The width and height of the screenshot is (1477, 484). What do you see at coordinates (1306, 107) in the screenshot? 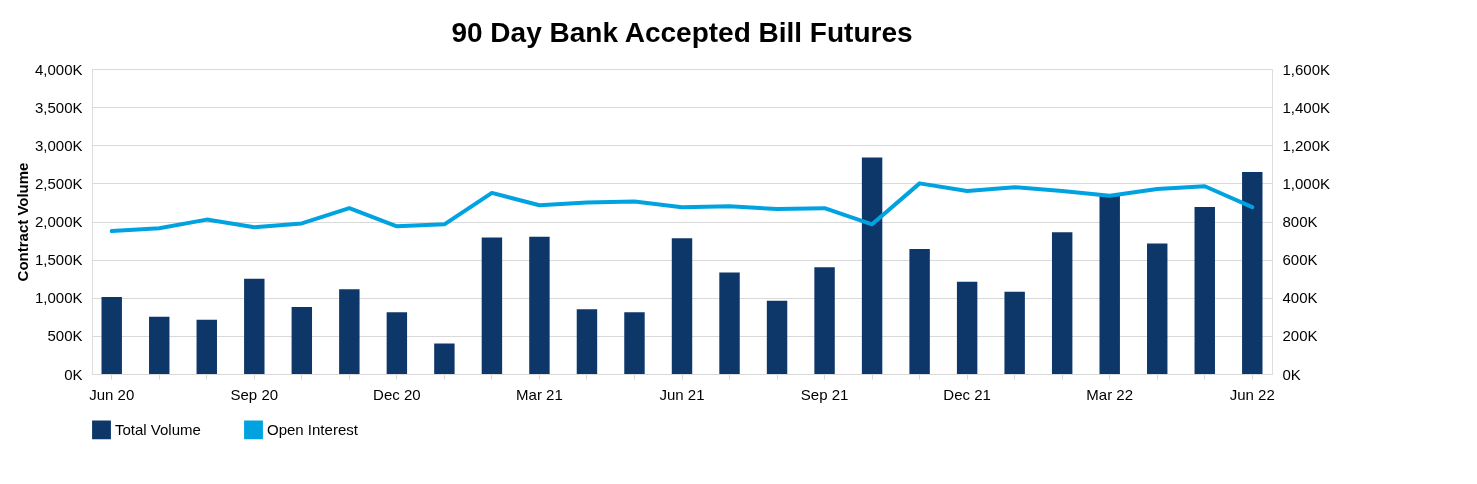
I see `y2-tick-label: 1,400K` at bounding box center [1306, 107].